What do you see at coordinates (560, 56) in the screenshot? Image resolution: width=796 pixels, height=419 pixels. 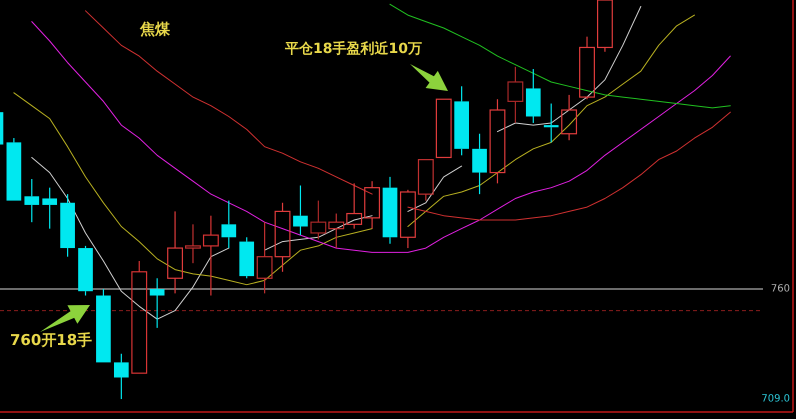 I see `line-series` at bounding box center [560, 56].